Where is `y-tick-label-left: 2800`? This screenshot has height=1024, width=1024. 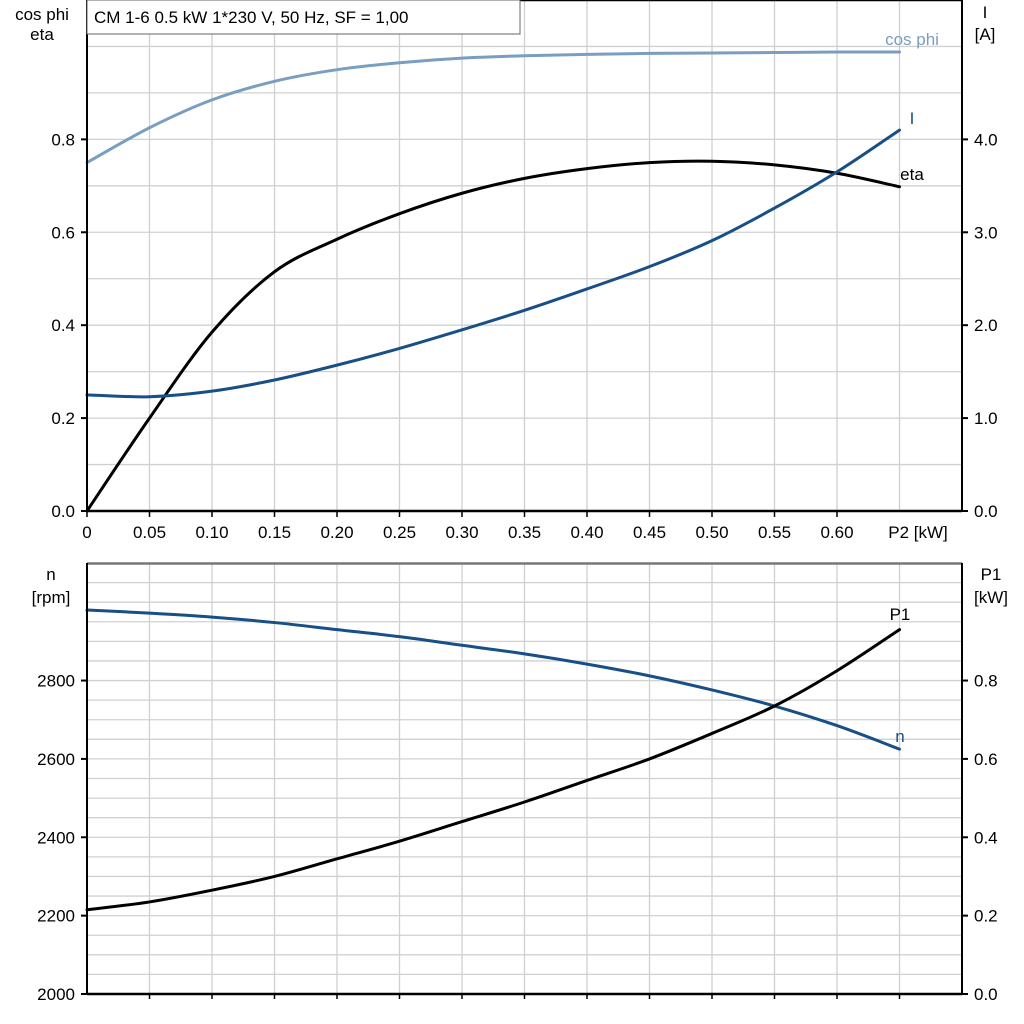
y-tick-label-left: 2800 is located at coordinates (56, 681).